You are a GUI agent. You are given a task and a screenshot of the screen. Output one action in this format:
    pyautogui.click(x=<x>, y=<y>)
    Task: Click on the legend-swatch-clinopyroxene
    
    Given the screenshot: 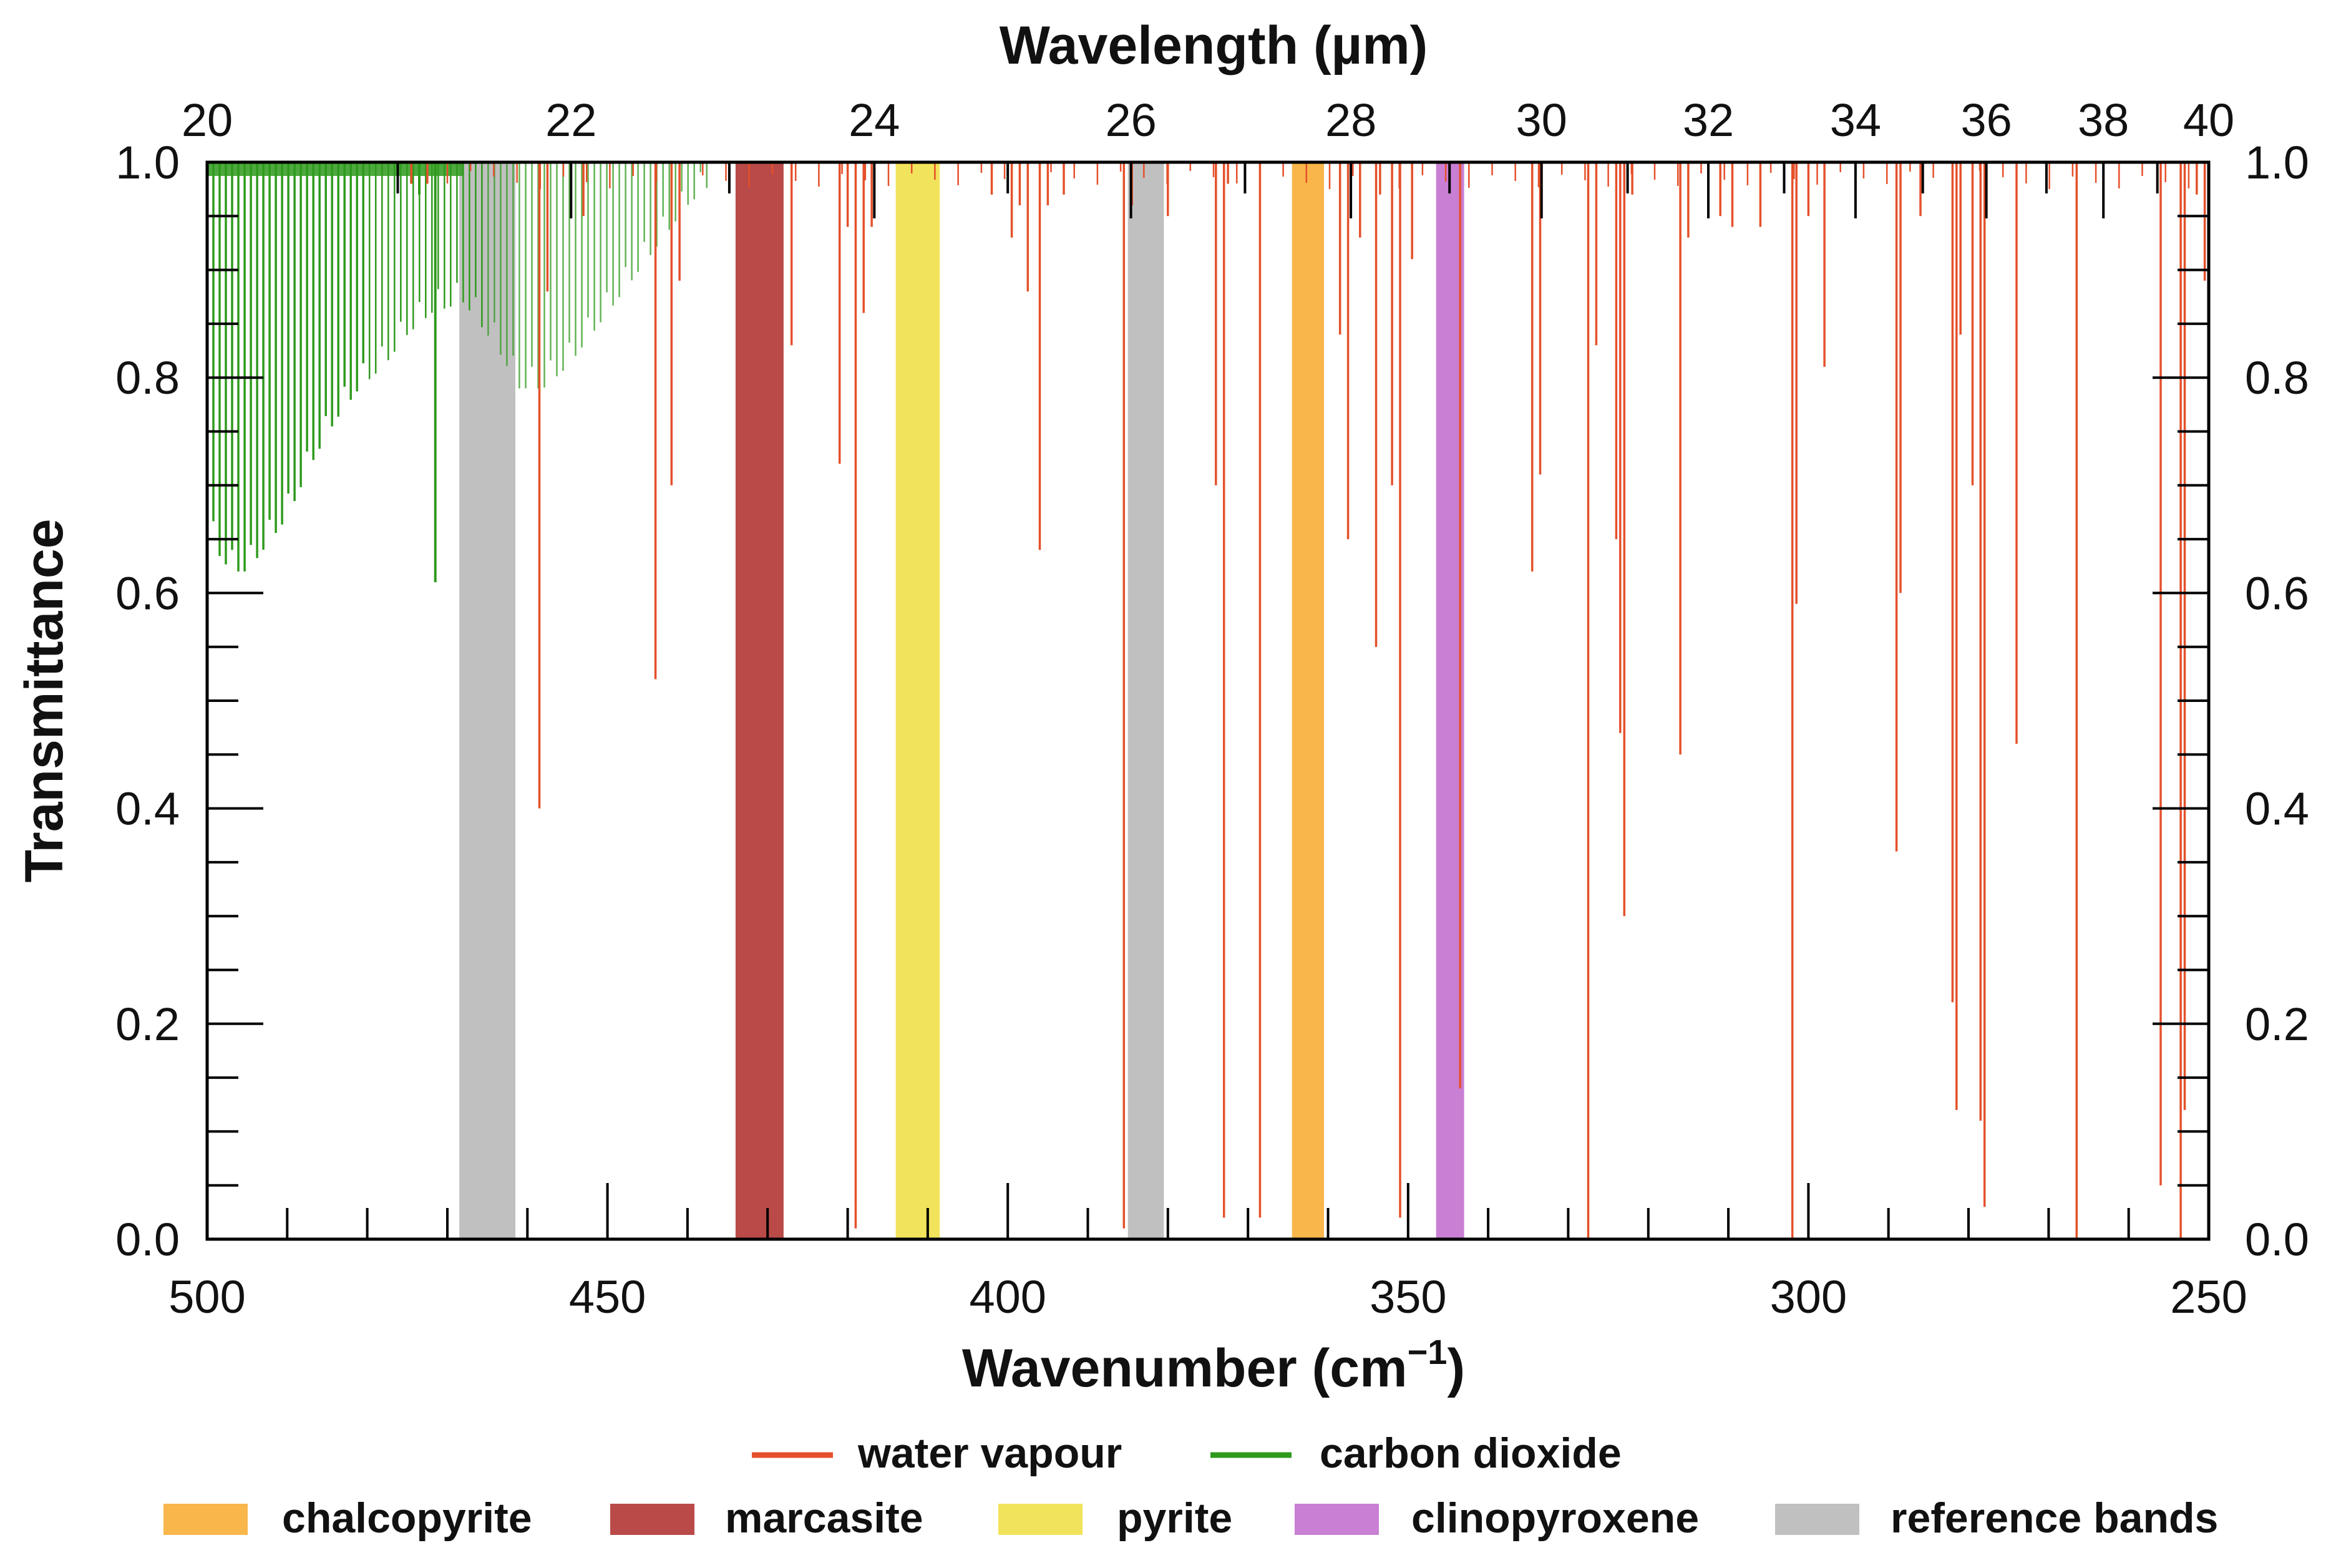 What is the action you would take?
    pyautogui.click(x=1337, y=1519)
    